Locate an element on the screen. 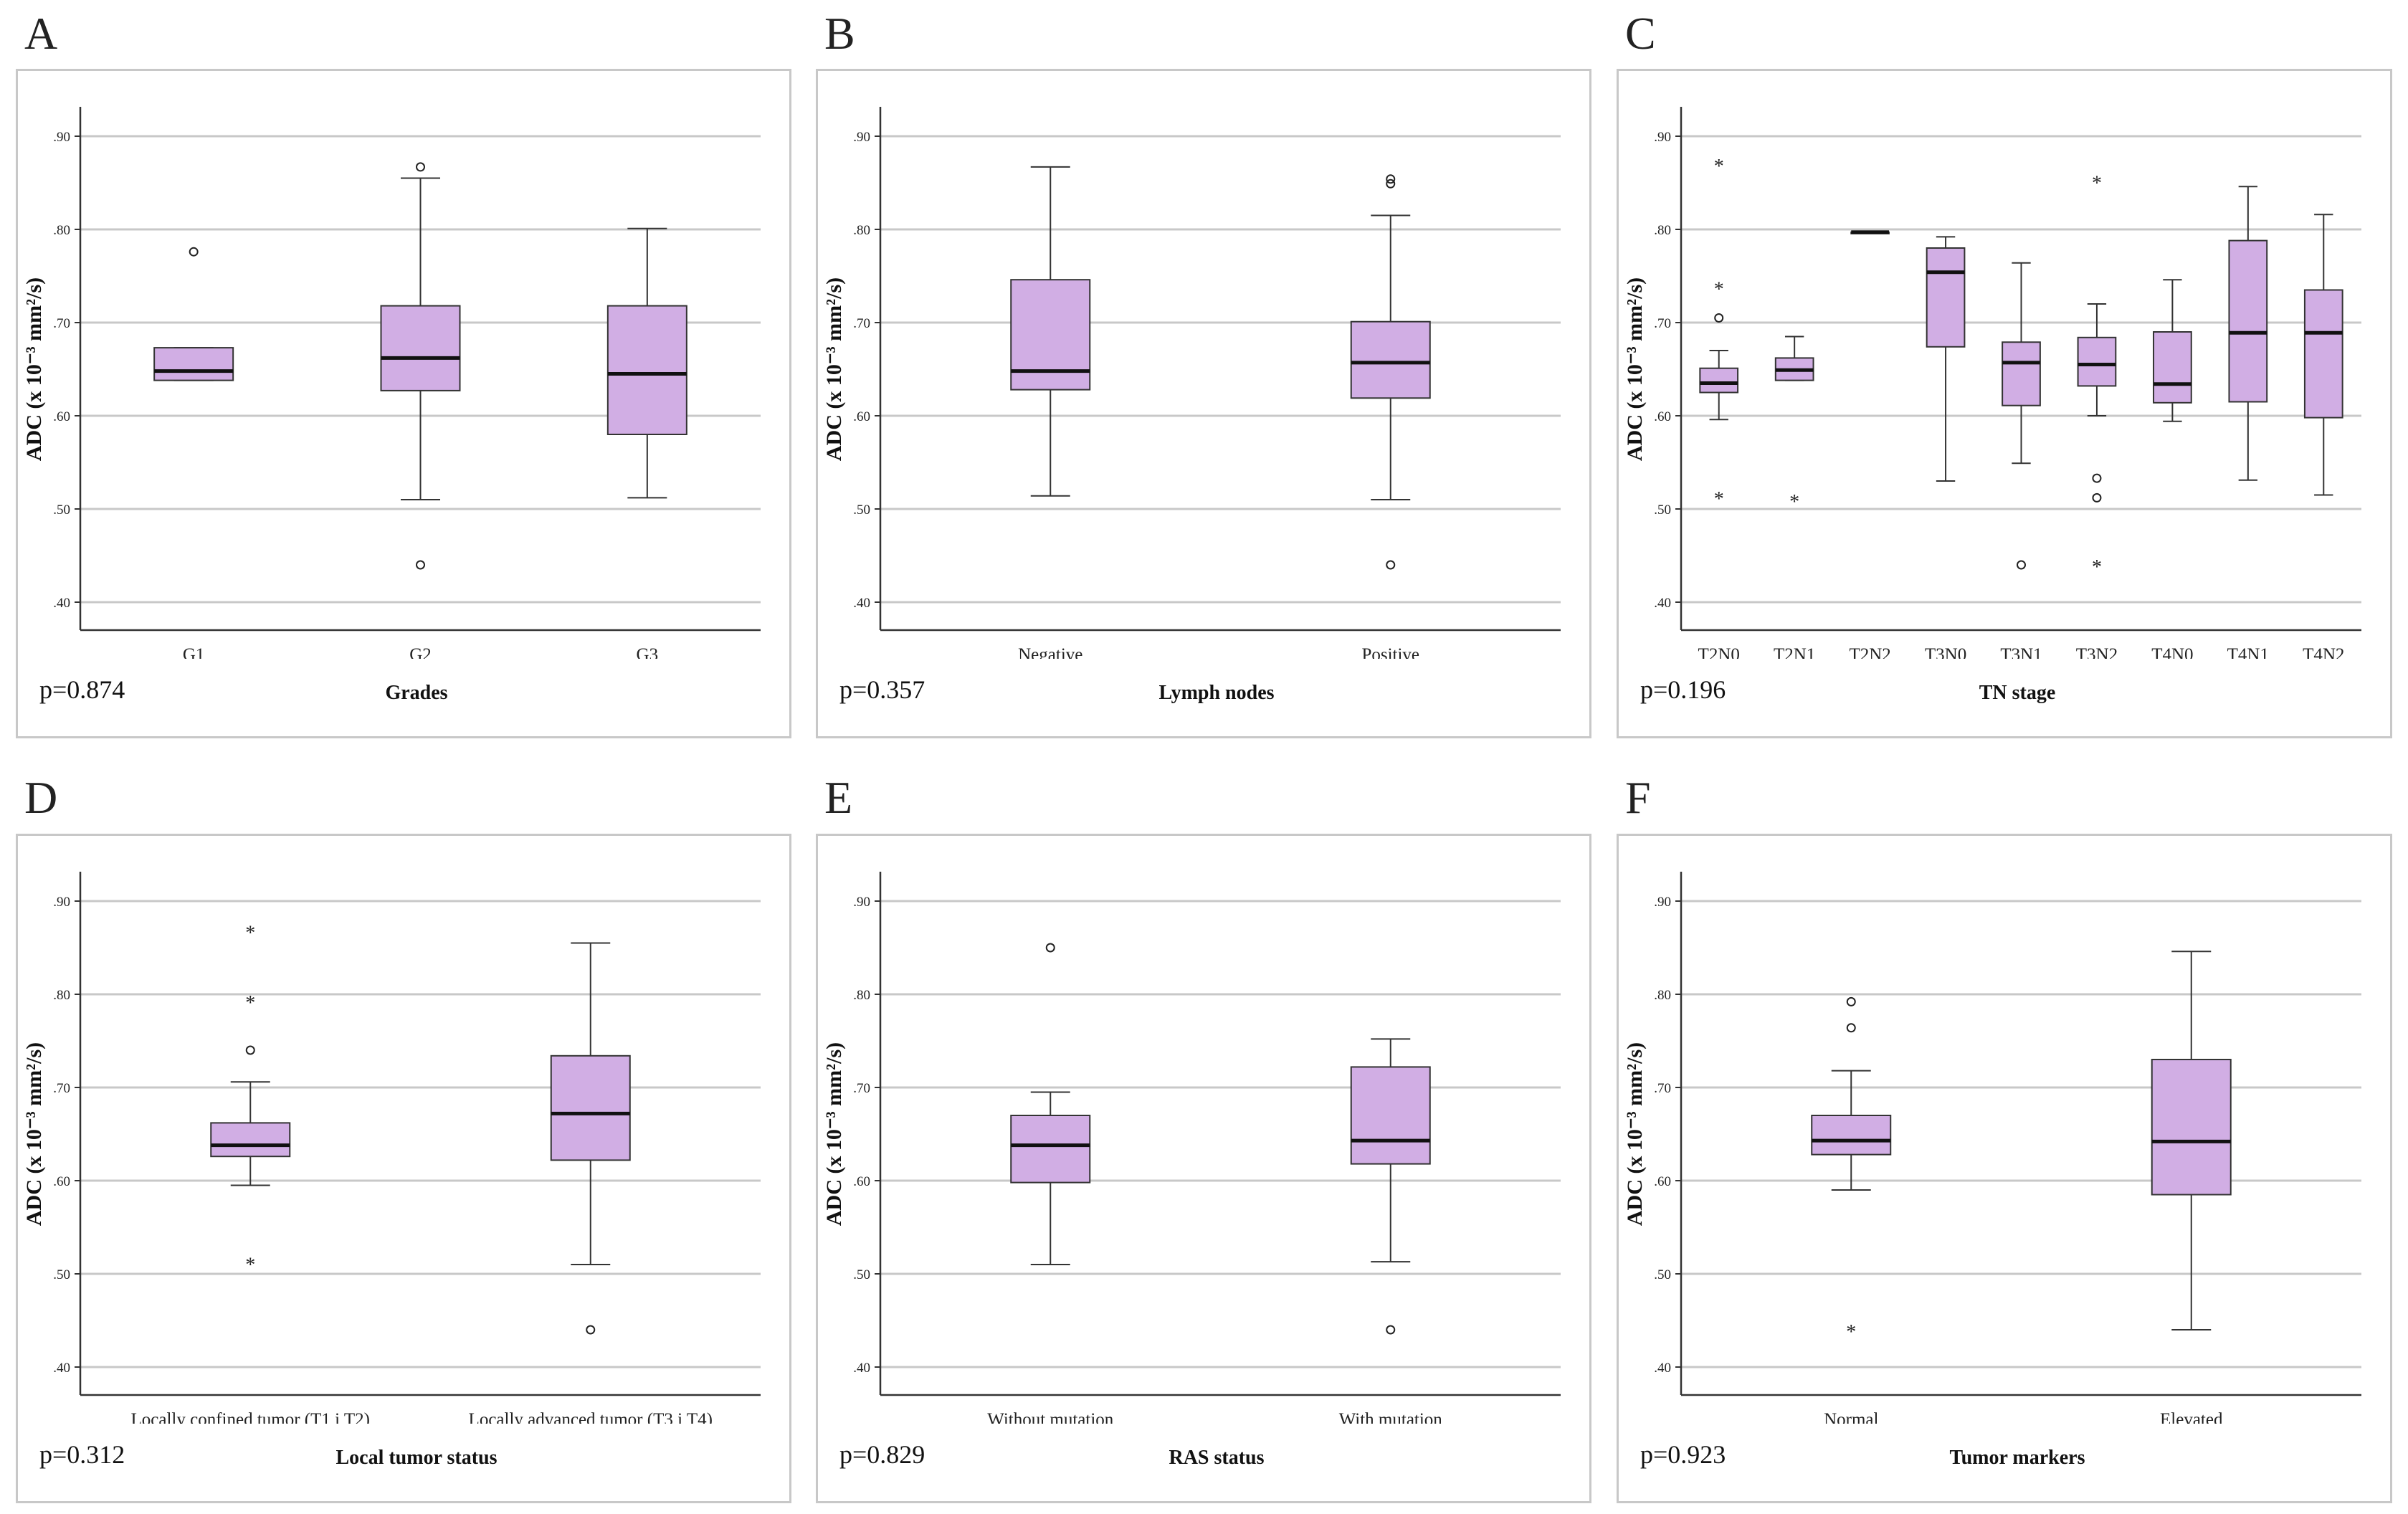 The width and height of the screenshot is (2408, 1514). panel-letter: E is located at coordinates (838, 797).